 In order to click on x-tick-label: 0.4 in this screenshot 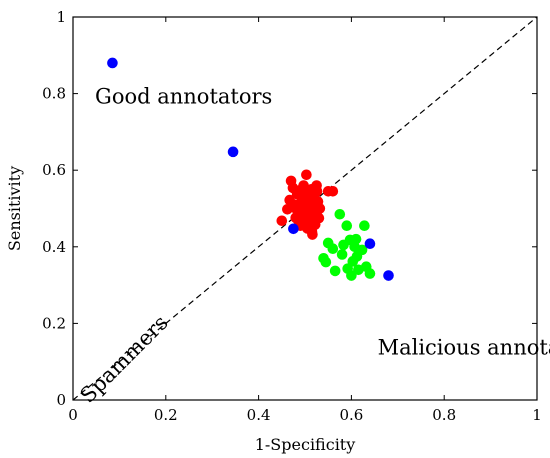, I will do `click(259, 415)`.